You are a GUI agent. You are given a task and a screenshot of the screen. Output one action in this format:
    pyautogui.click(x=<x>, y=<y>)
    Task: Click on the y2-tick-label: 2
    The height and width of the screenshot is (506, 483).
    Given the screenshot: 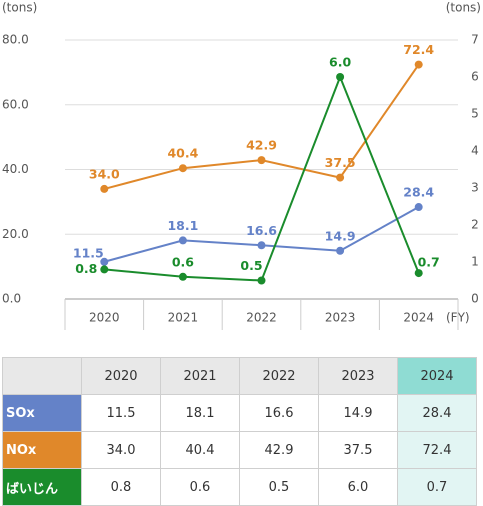 What is the action you would take?
    pyautogui.click(x=475, y=225)
    